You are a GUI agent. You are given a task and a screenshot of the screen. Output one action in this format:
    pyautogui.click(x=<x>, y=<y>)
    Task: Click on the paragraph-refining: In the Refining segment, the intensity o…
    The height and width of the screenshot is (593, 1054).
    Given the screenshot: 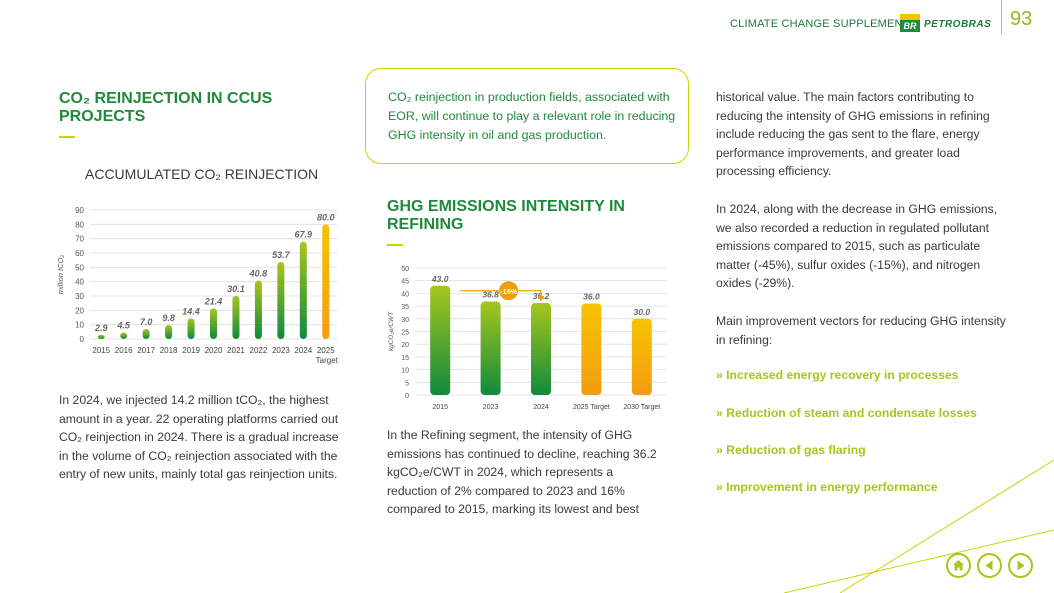 What is the action you would take?
    pyautogui.click(x=522, y=472)
    